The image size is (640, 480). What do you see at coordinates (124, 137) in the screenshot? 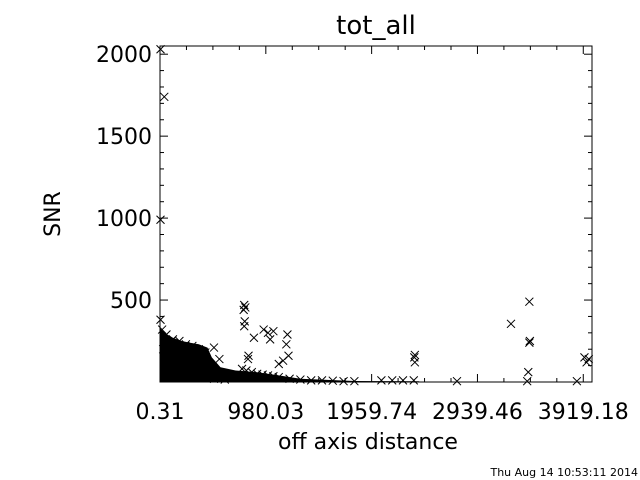
I see `y-tick-label: 1500` at bounding box center [124, 137].